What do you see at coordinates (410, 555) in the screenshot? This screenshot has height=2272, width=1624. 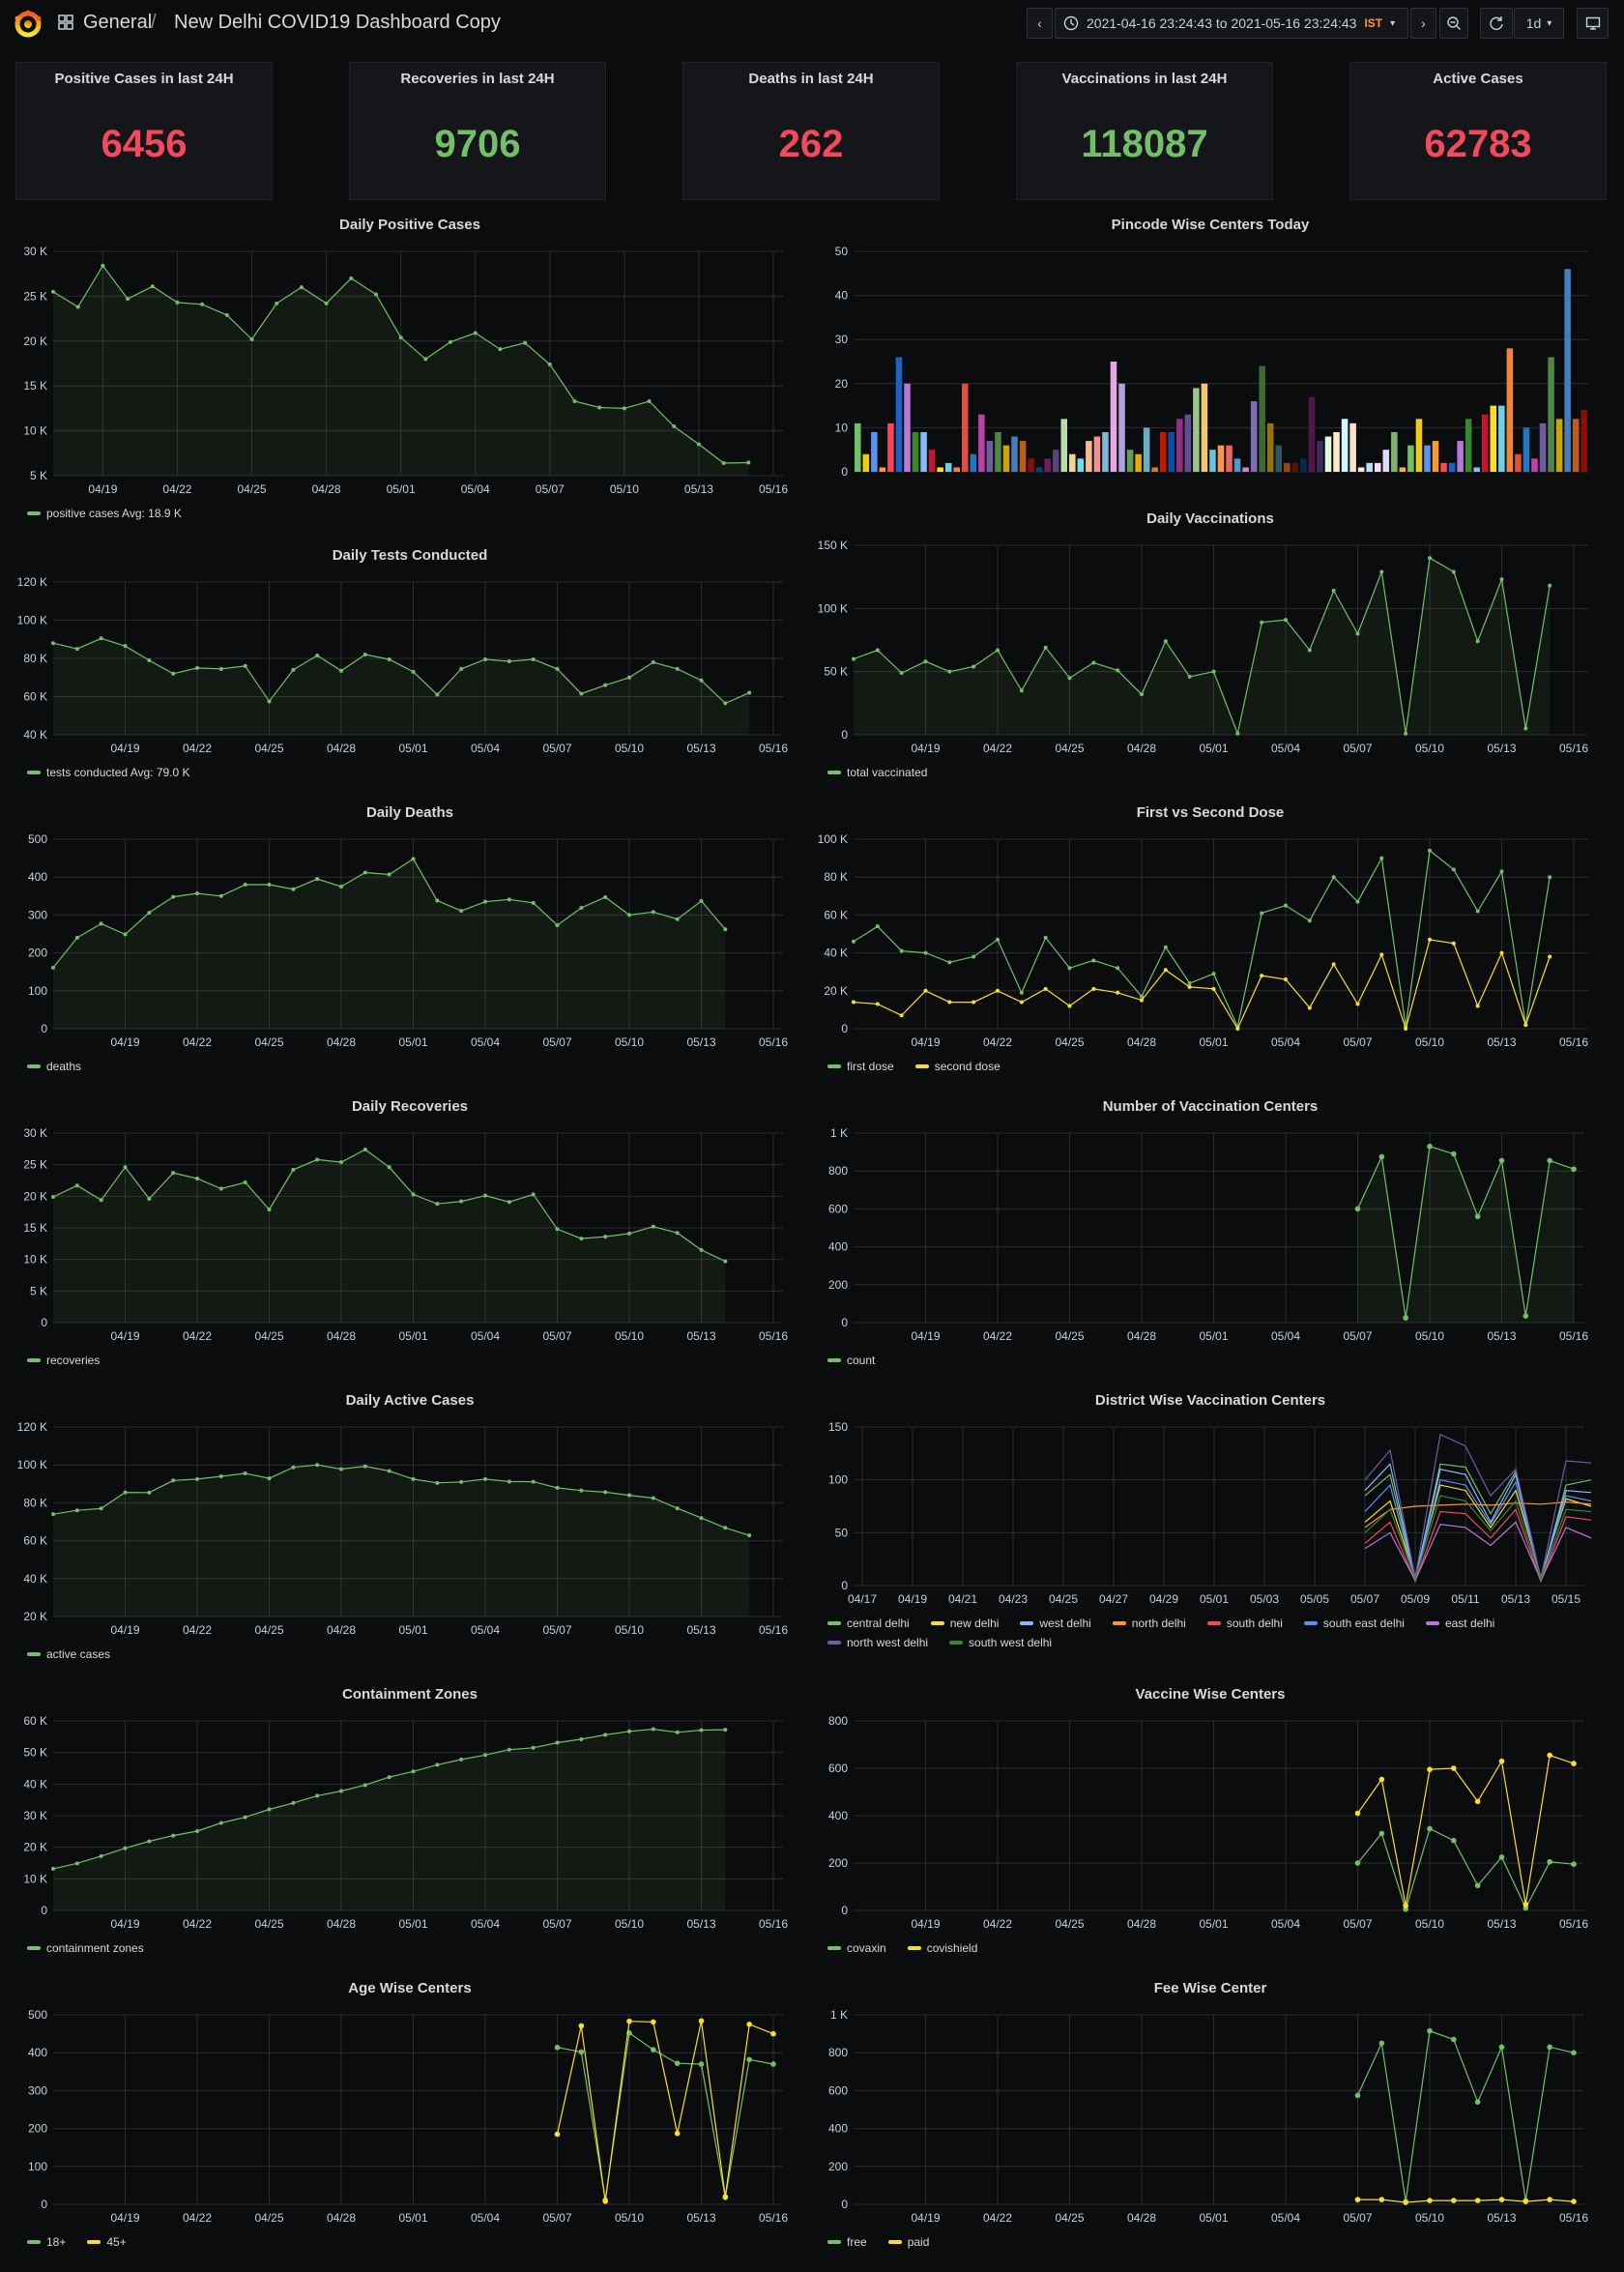 I see `panel-title: Daily Tests Conducted` at bounding box center [410, 555].